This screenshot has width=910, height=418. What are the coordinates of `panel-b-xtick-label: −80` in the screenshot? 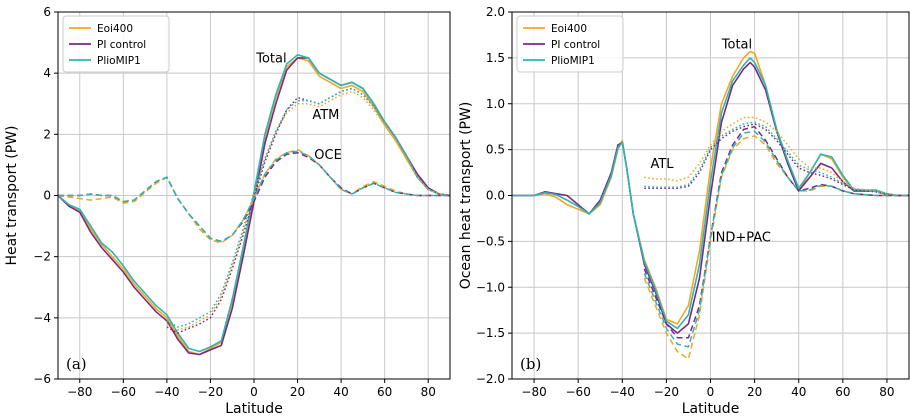 It's located at (533, 392).